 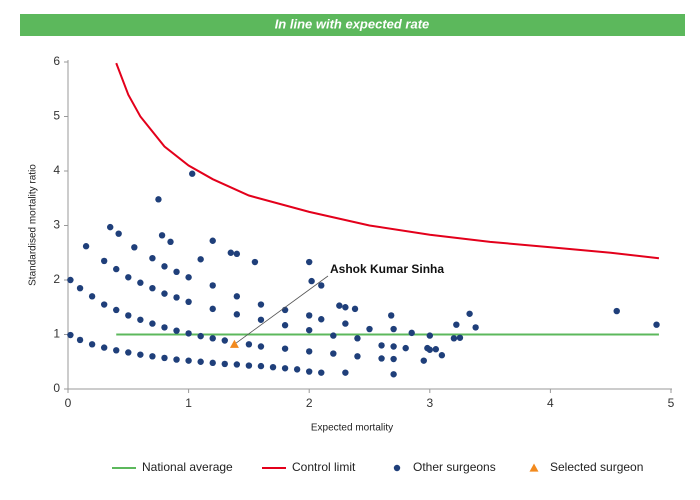 What do you see at coordinates (550, 403) in the screenshot?
I see `x-tick-label: 4` at bounding box center [550, 403].